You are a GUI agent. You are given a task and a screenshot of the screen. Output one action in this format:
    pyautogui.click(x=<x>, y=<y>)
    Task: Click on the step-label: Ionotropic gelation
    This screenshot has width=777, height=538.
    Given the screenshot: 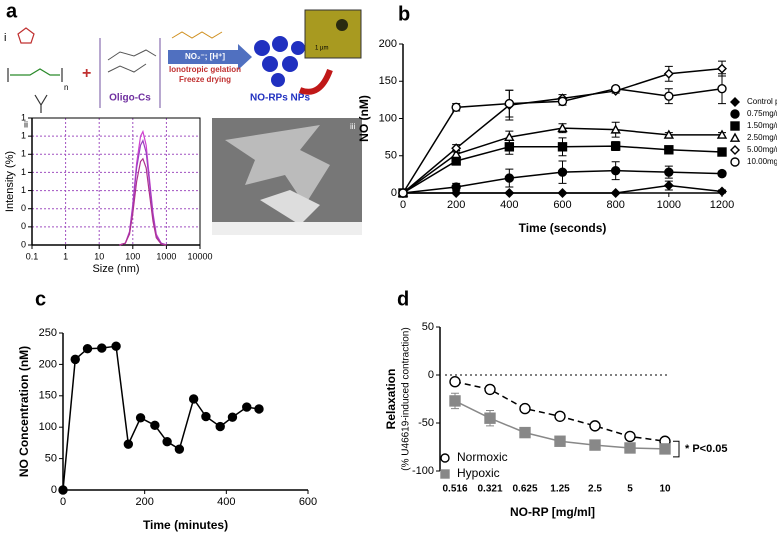 What is the action you would take?
    pyautogui.click(x=205, y=69)
    